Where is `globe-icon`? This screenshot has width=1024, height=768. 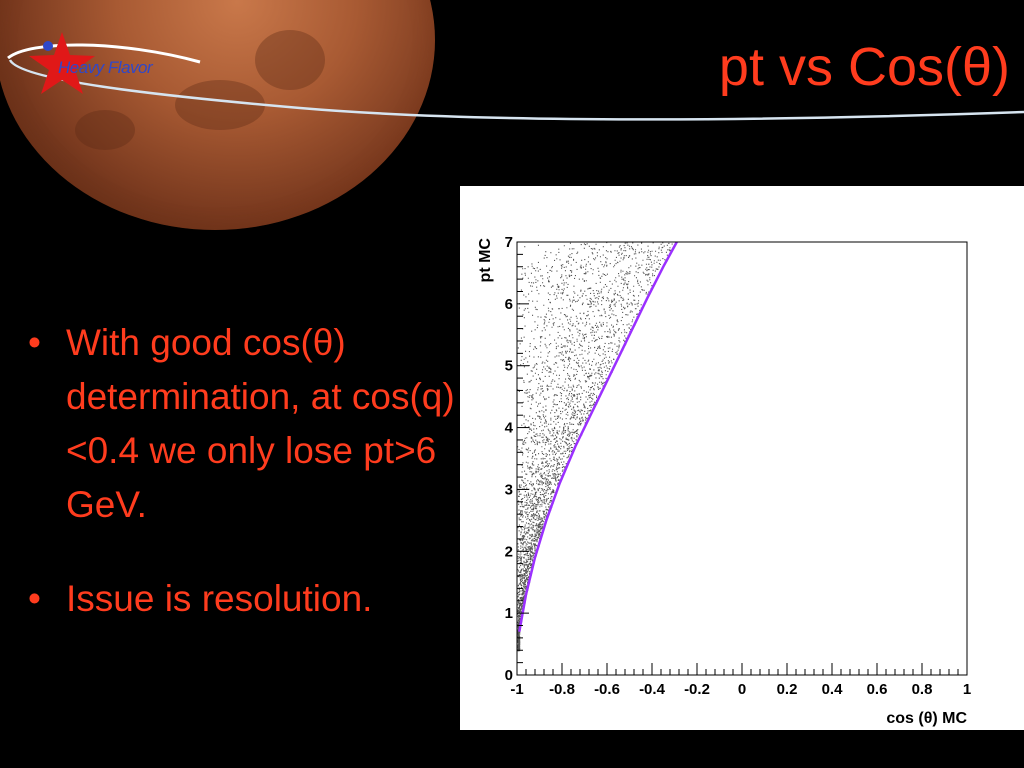 globe-icon is located at coordinates (48, 46).